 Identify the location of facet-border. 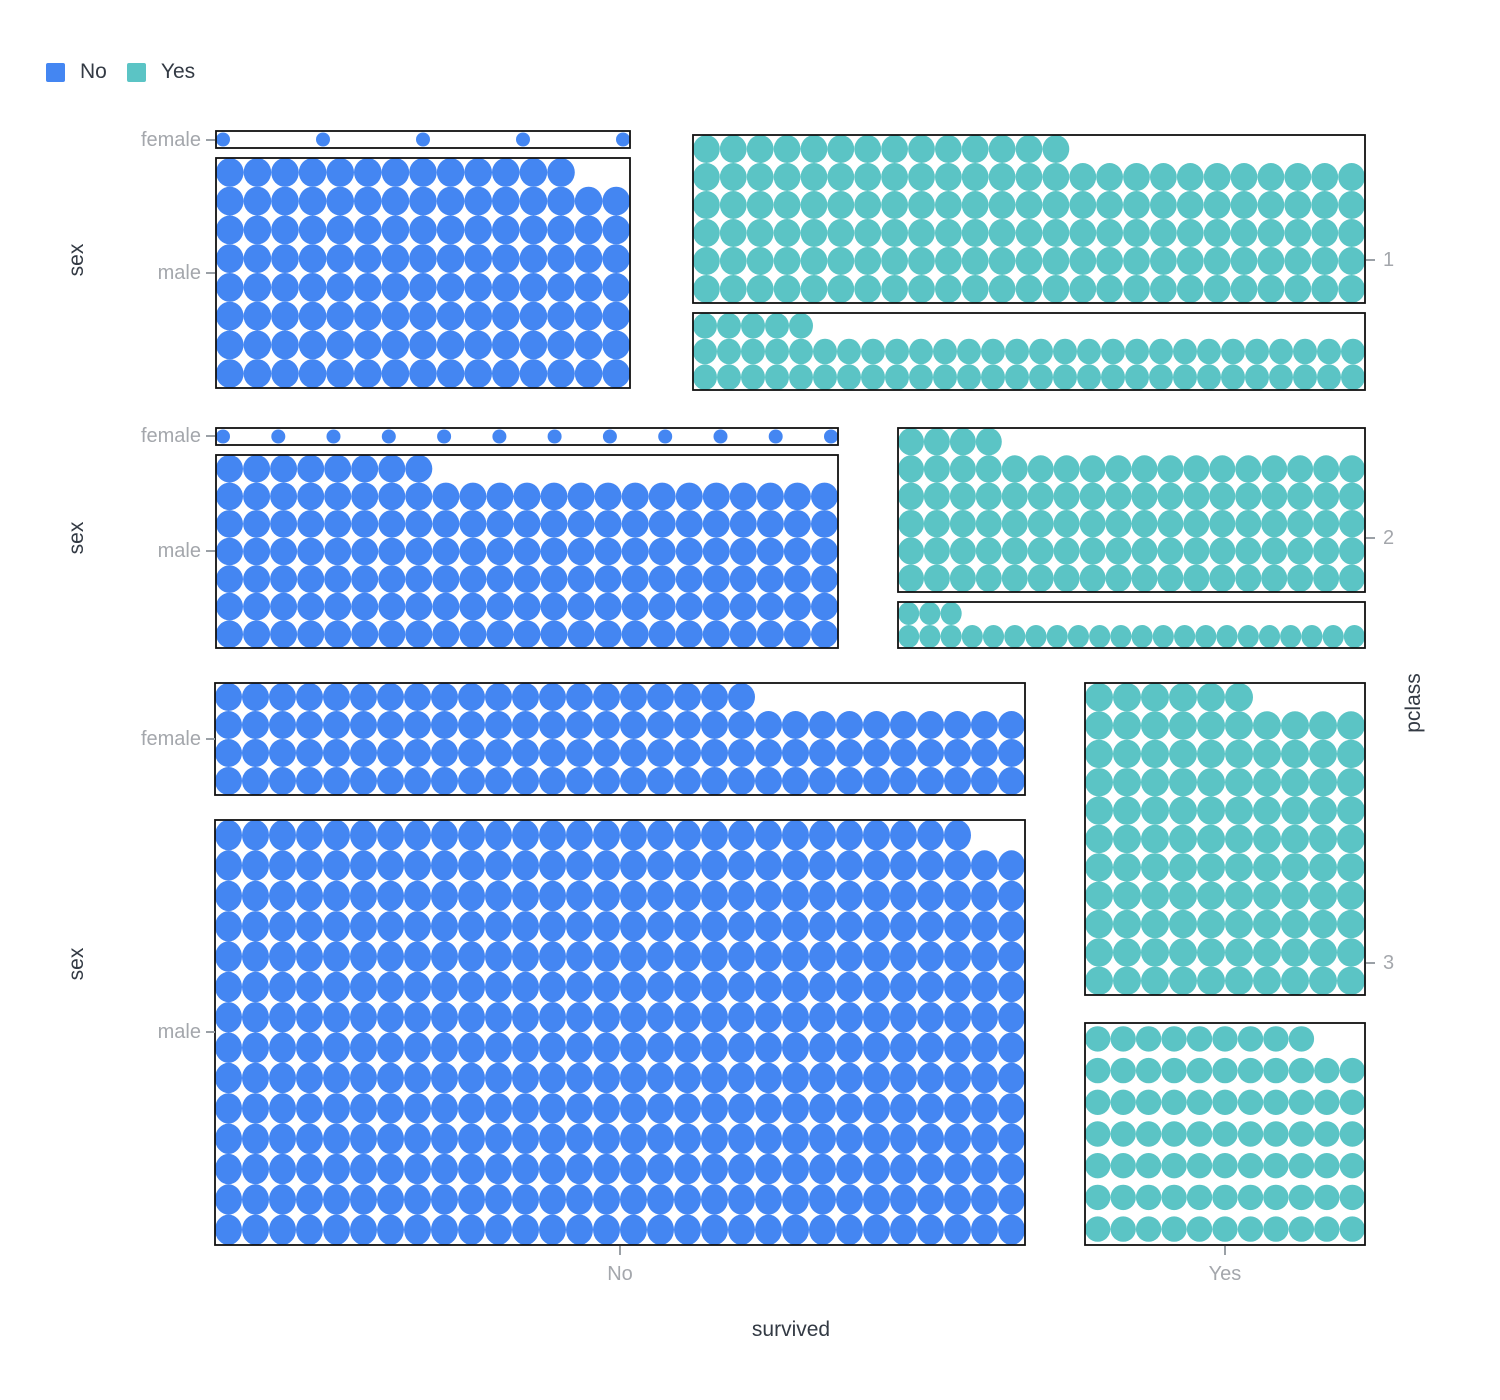
(1131, 510).